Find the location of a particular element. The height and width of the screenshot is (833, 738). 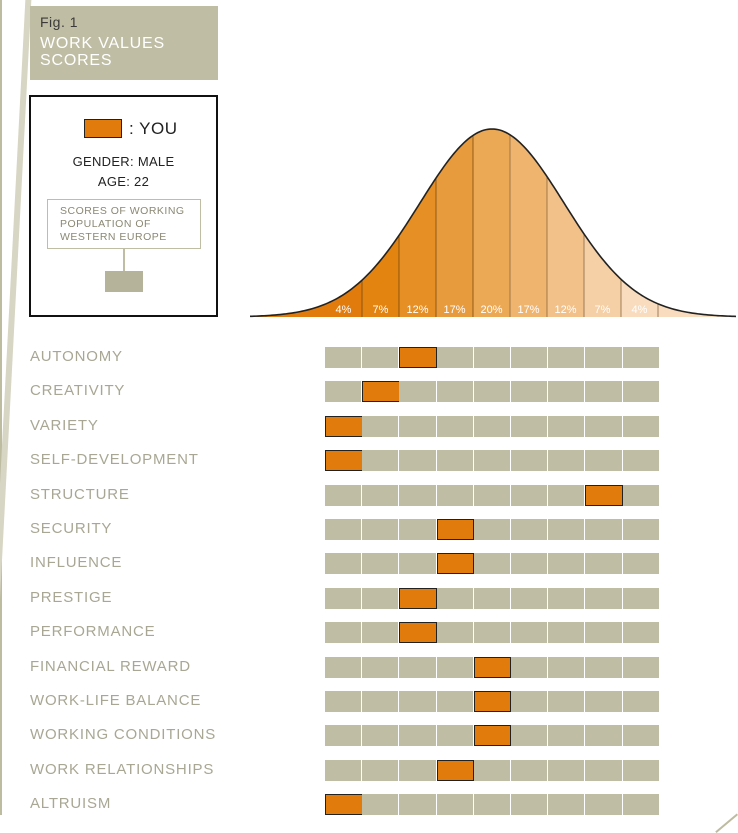

row-label: ALTRUISM is located at coordinates (71, 804).